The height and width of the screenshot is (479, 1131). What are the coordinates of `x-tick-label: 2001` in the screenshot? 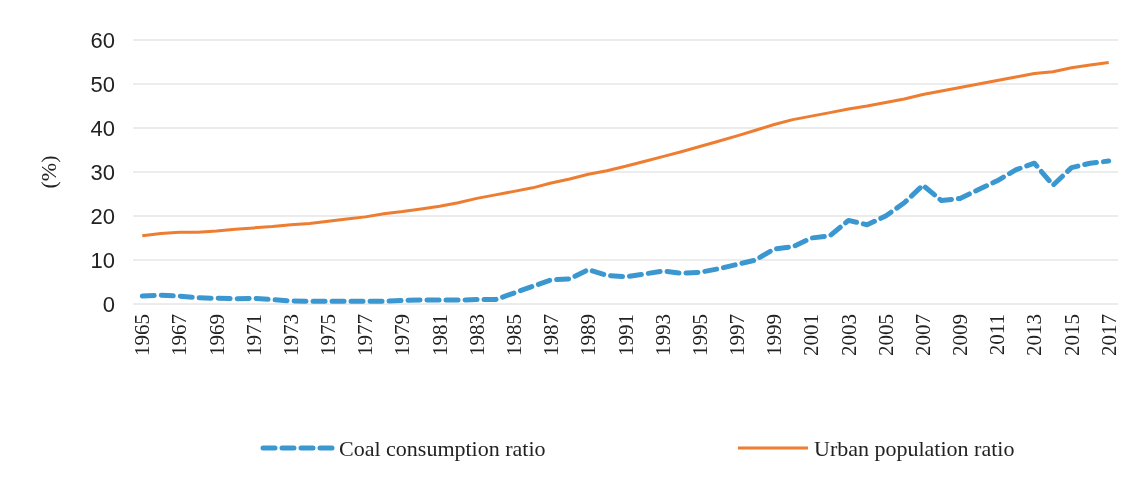 It's located at (811, 335).